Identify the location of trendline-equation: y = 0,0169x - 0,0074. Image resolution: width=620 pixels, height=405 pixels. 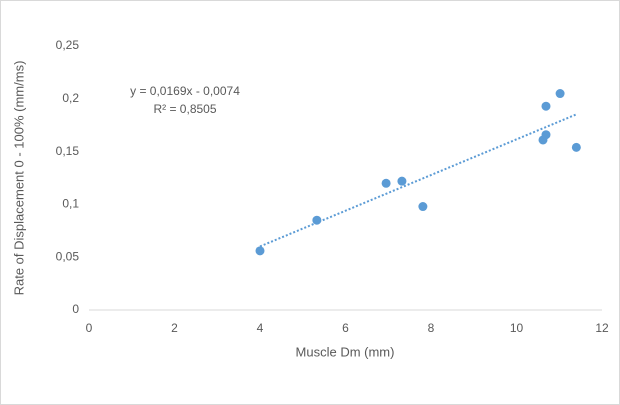
(185, 91).